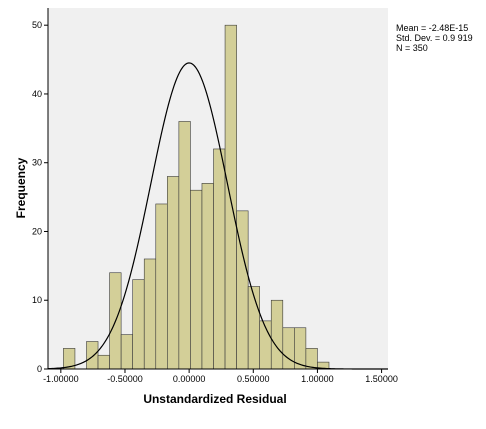 This screenshot has height=429, width=486. Describe the element at coordinates (253, 379) in the screenshot. I see `x-tick-label-3: 0.50000` at that location.